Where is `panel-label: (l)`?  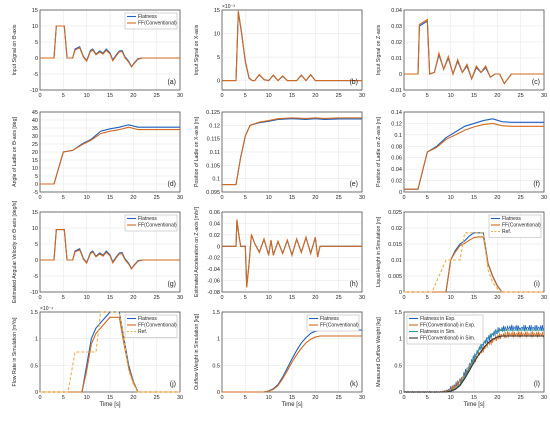
panel-label: (l) is located at coordinates (537, 384).